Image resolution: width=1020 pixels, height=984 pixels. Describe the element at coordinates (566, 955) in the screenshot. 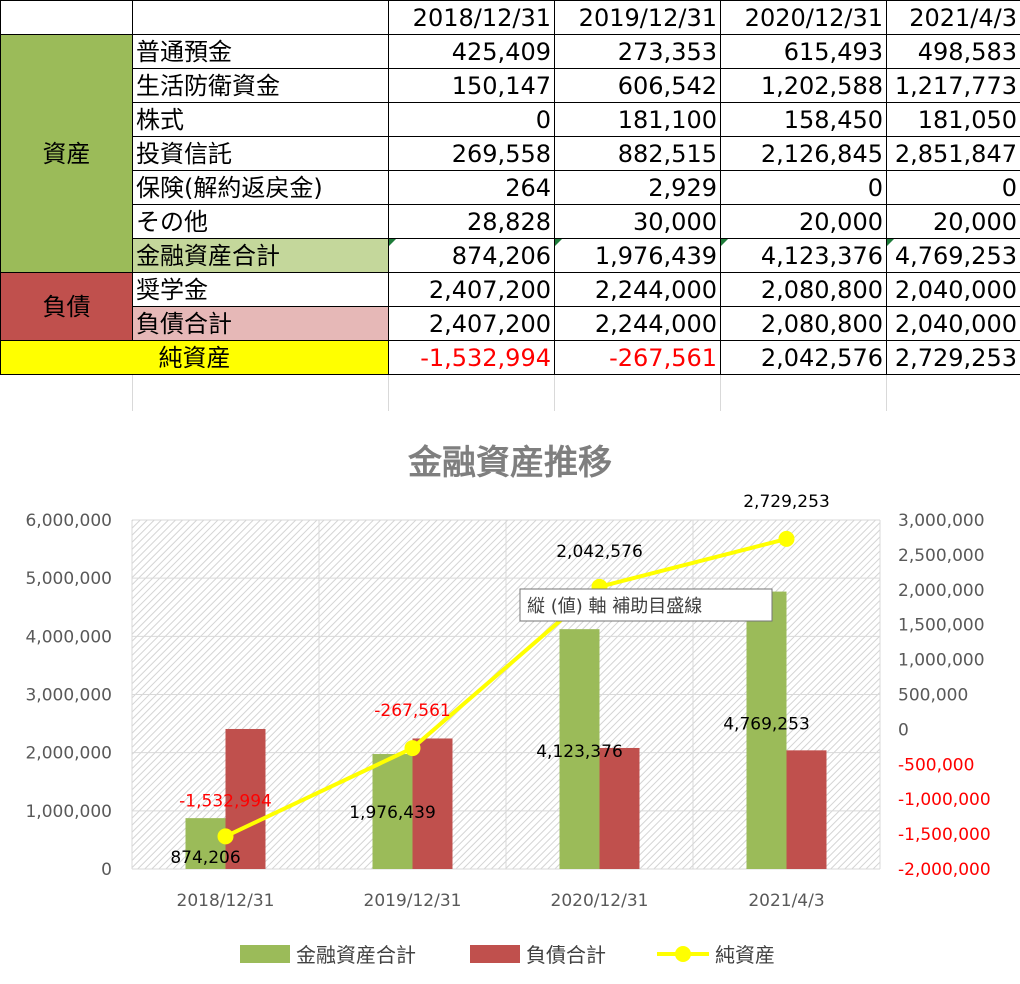

I see `legend-label: 負債合計` at that location.